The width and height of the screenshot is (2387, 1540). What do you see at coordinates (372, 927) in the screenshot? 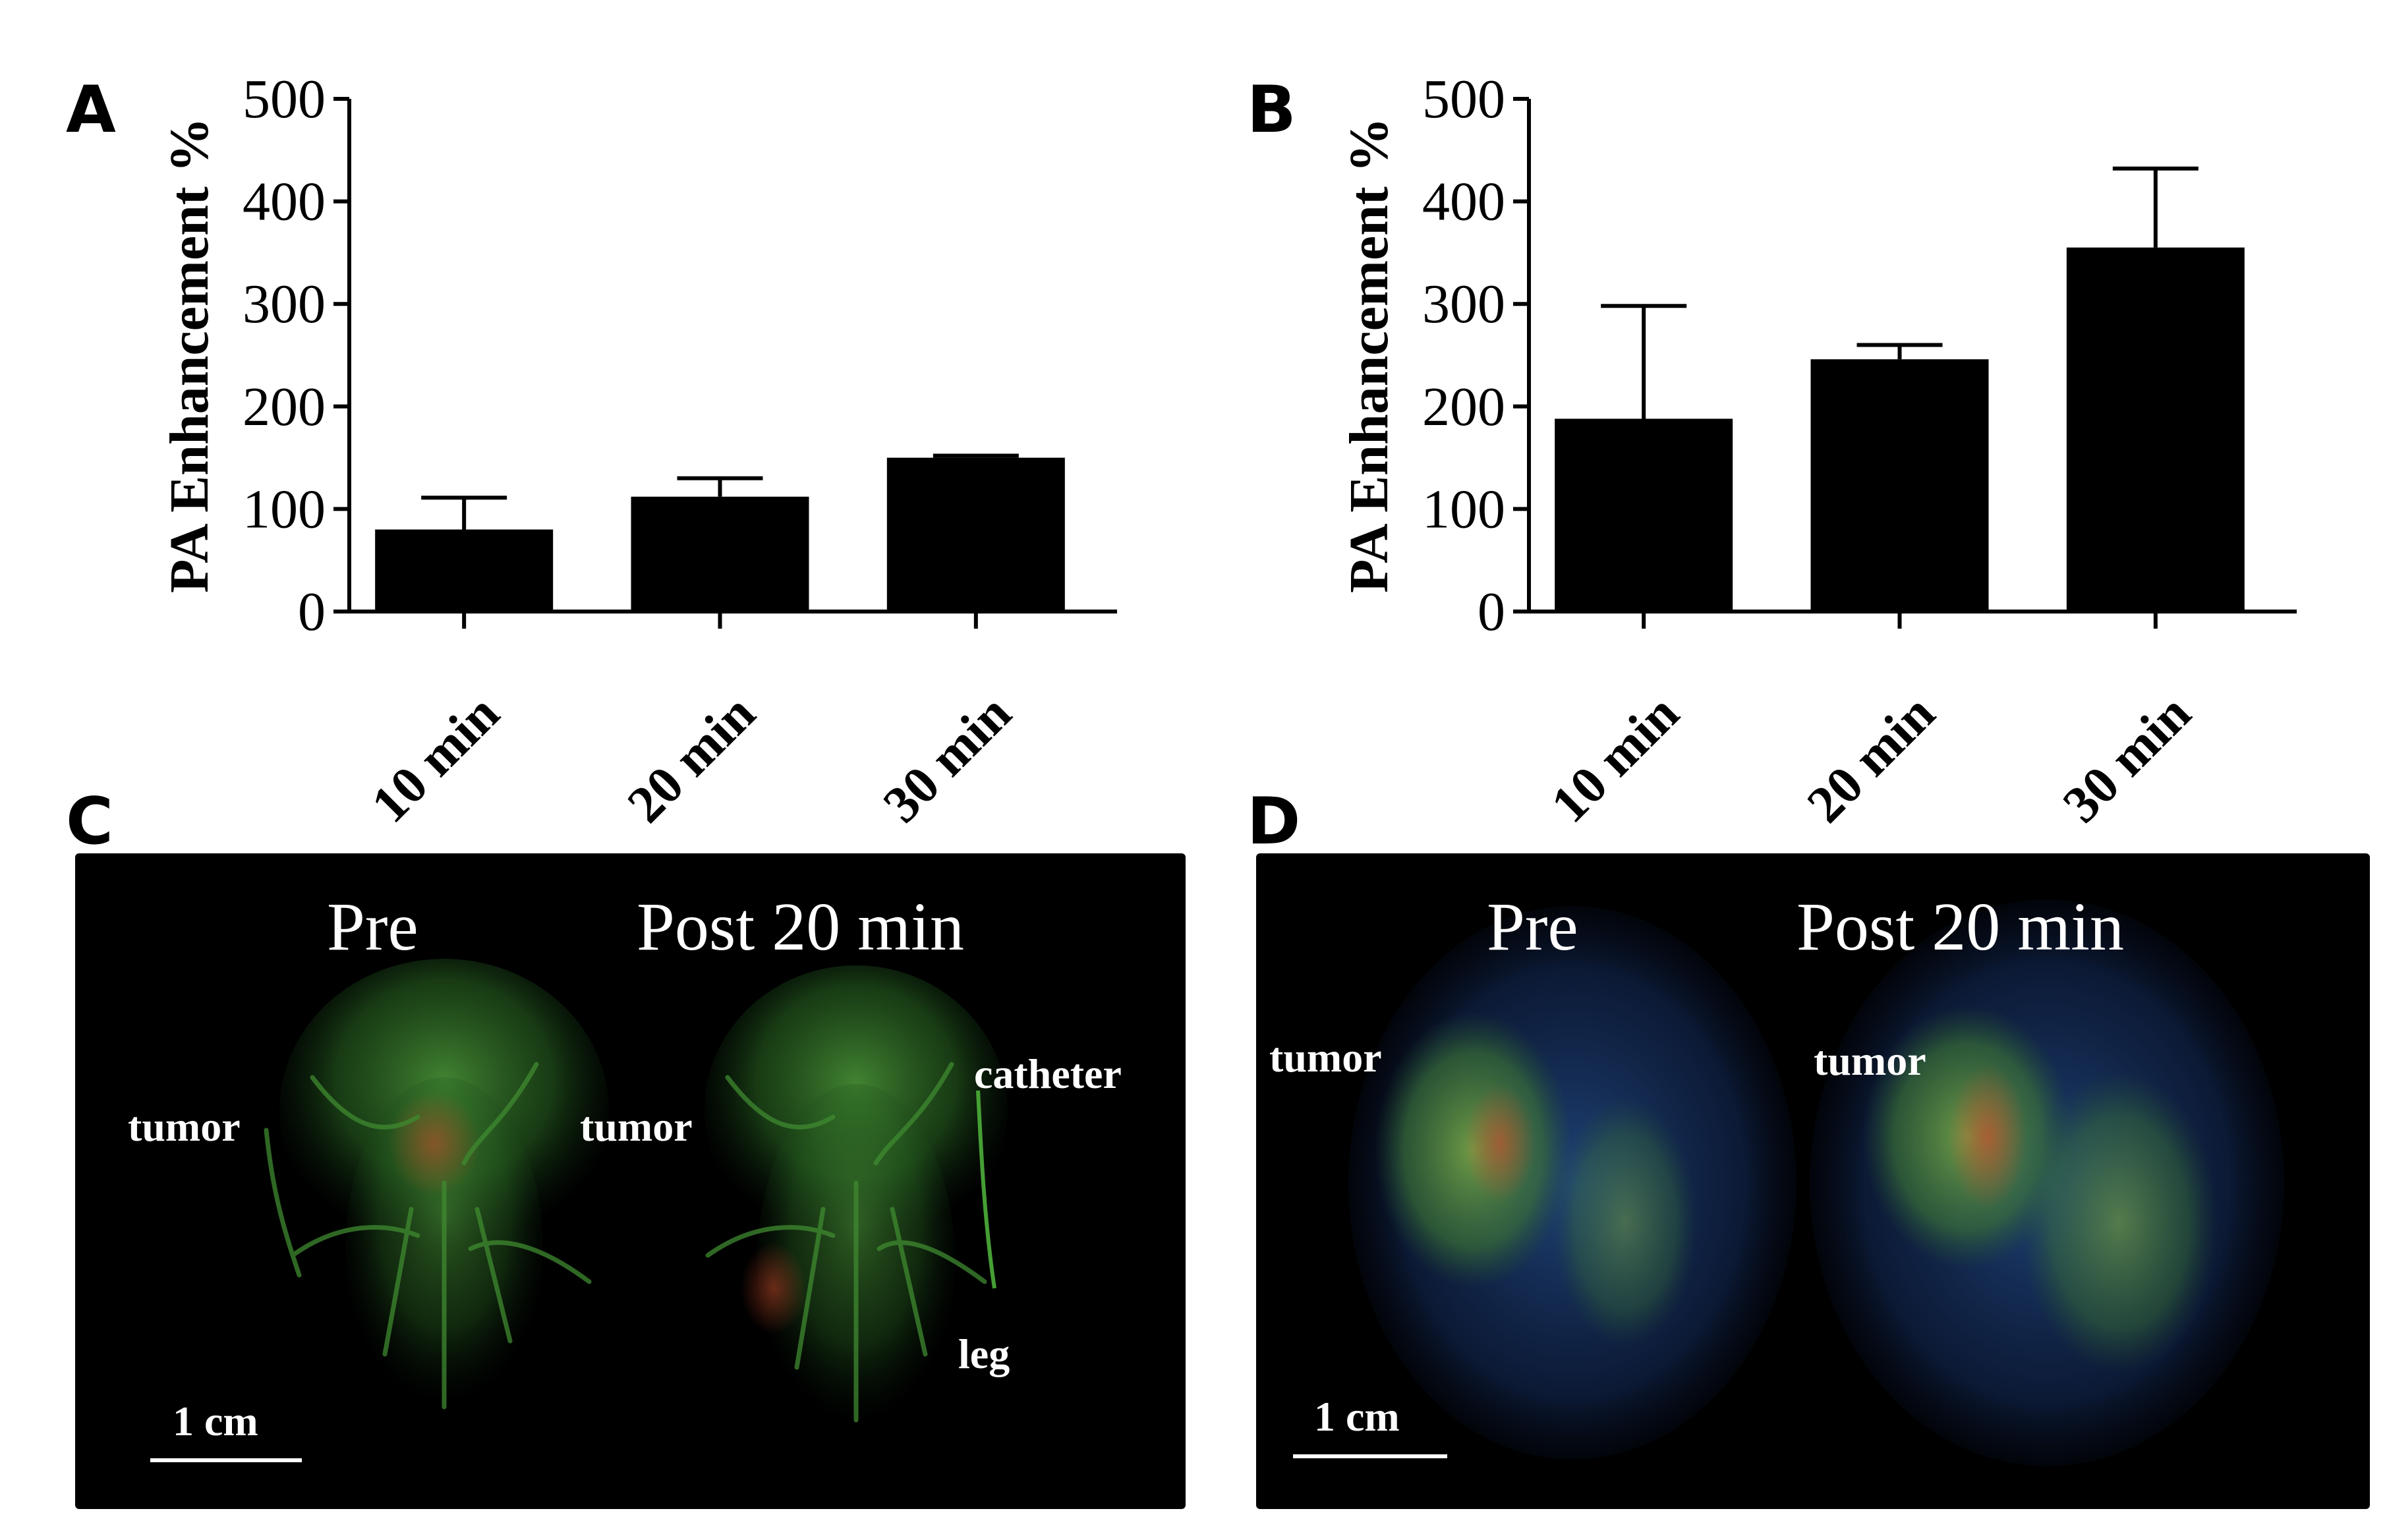
I see `pre-heading-c: Pre` at bounding box center [372, 927].